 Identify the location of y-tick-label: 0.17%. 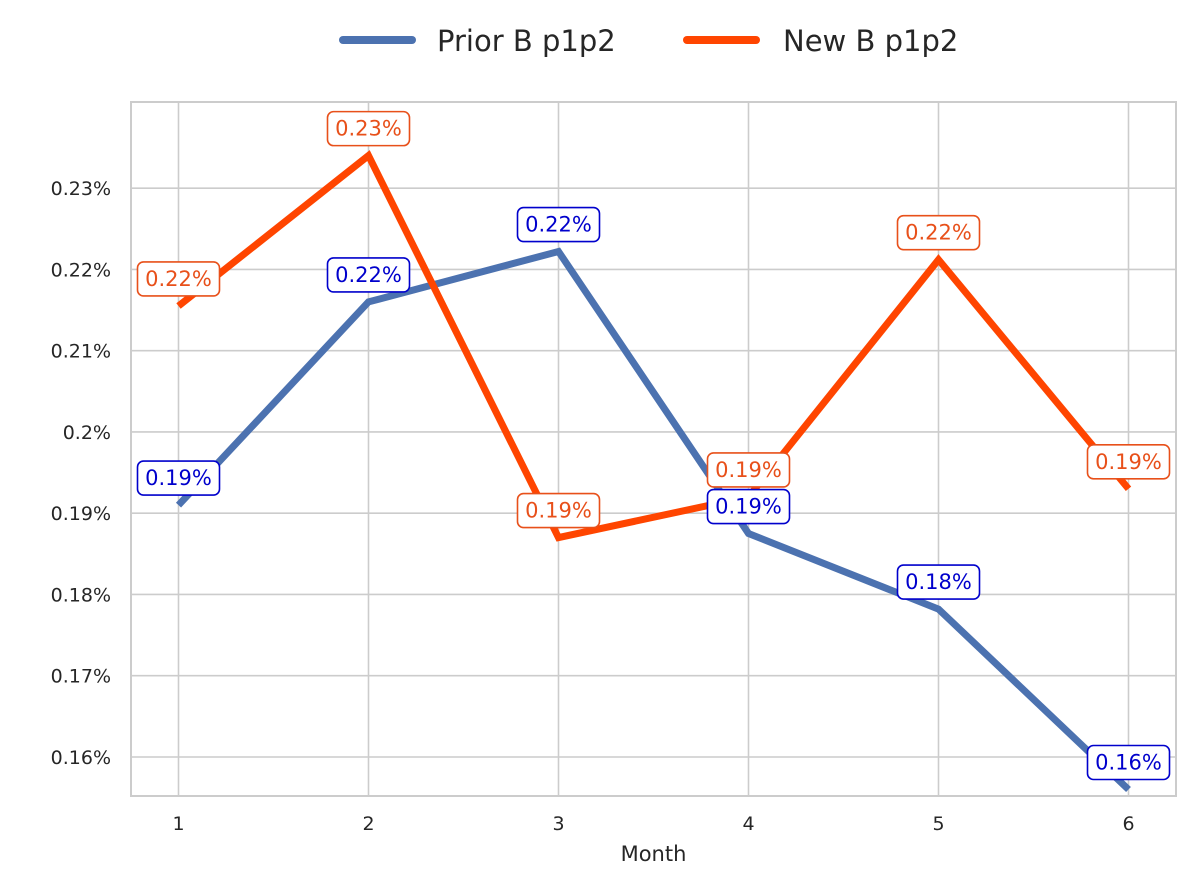
(81, 677).